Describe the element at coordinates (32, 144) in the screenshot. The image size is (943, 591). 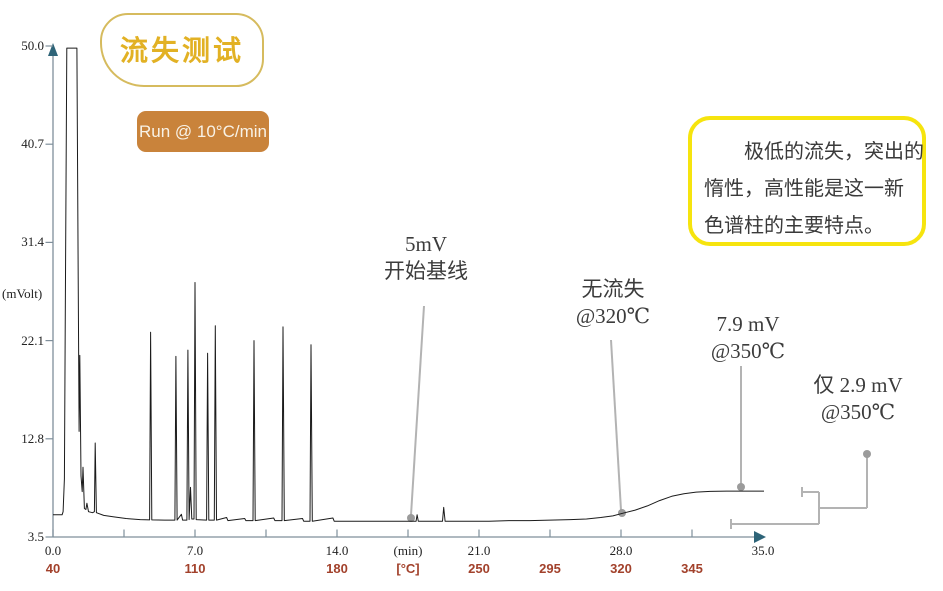
I see `y-tick-label: 40.7` at that location.